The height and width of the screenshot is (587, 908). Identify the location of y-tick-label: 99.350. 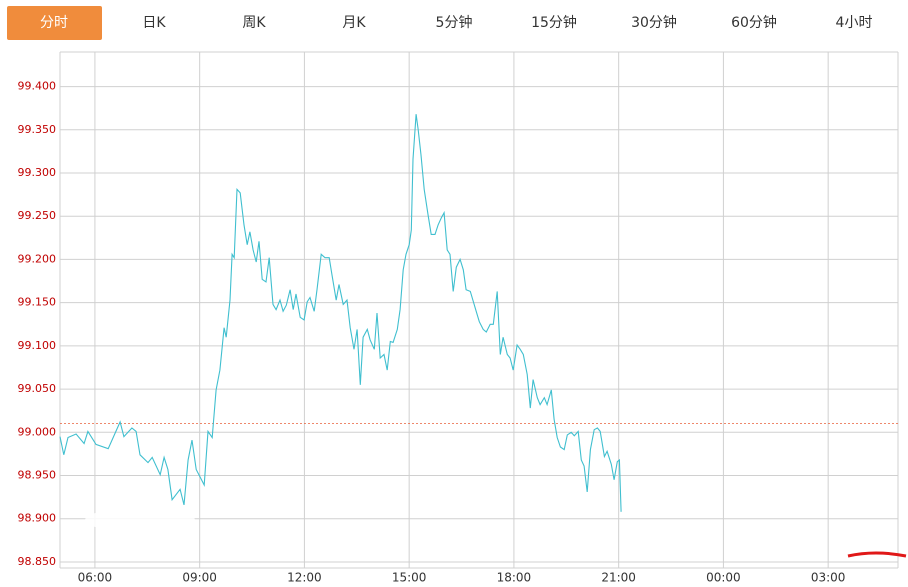
(37, 129).